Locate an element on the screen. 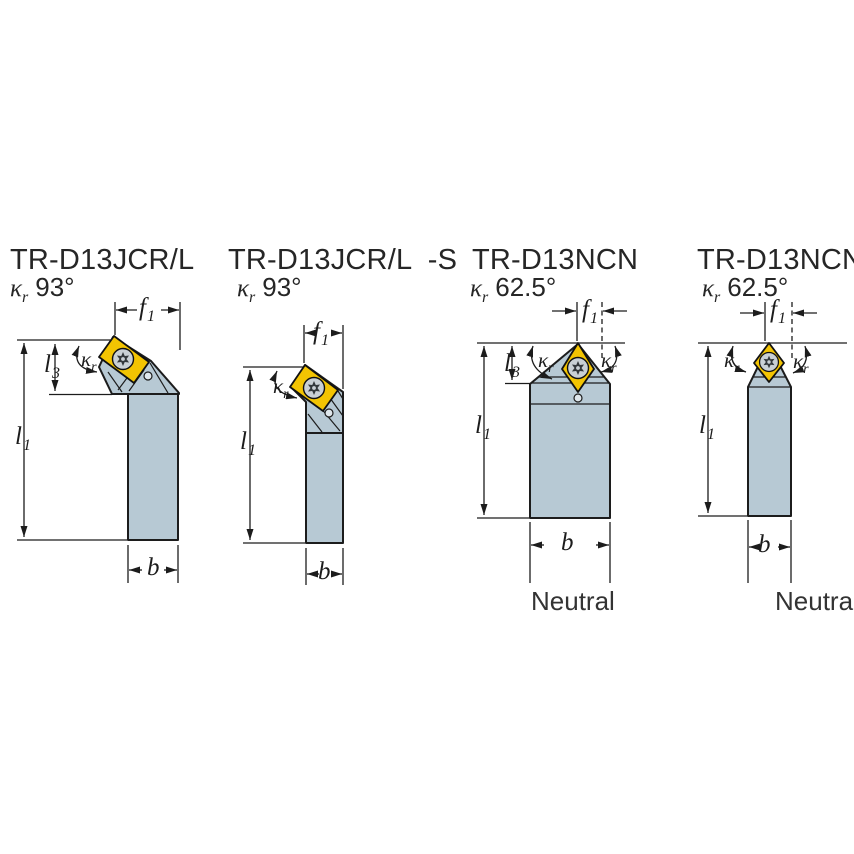 Image resolution: width=854 pixels, height=854 pixels. tool3-kr-label-left: κr is located at coordinates (546, 362).